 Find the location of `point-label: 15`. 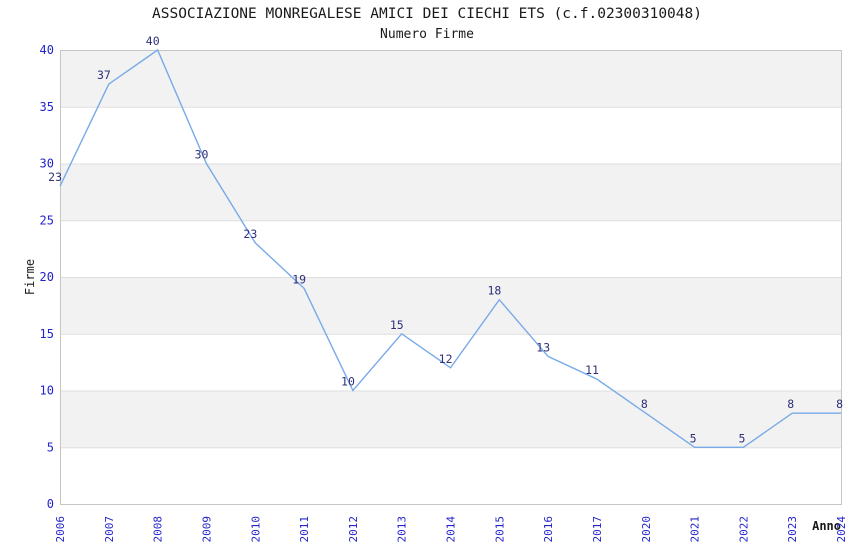

point-label: 15 is located at coordinates (397, 325).